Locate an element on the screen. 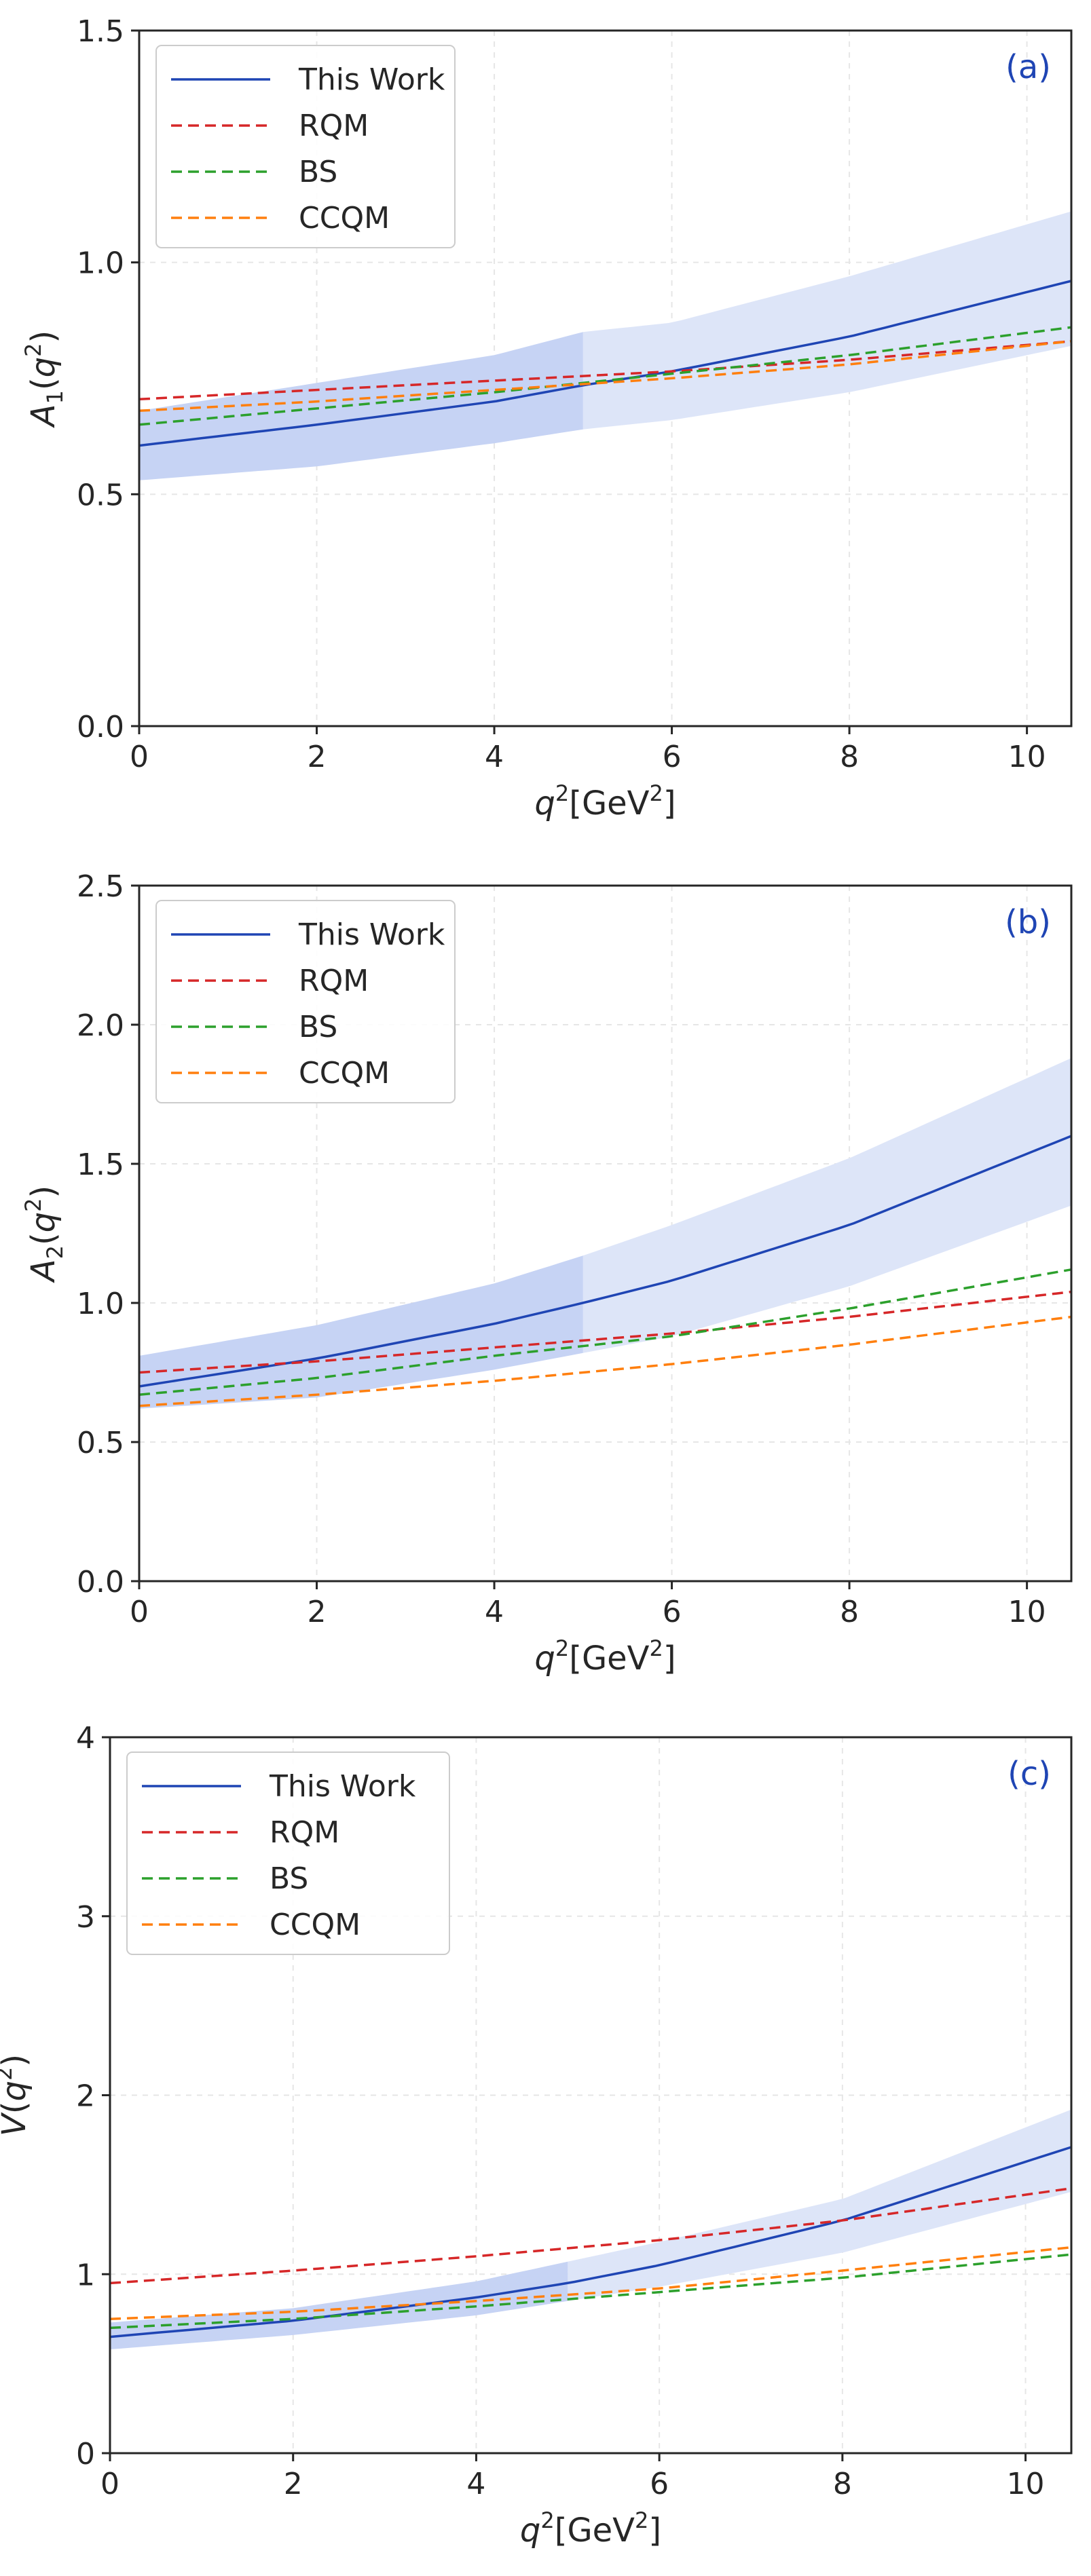 The image size is (1091, 2576). y-tick-label: 2 is located at coordinates (86, 2096).